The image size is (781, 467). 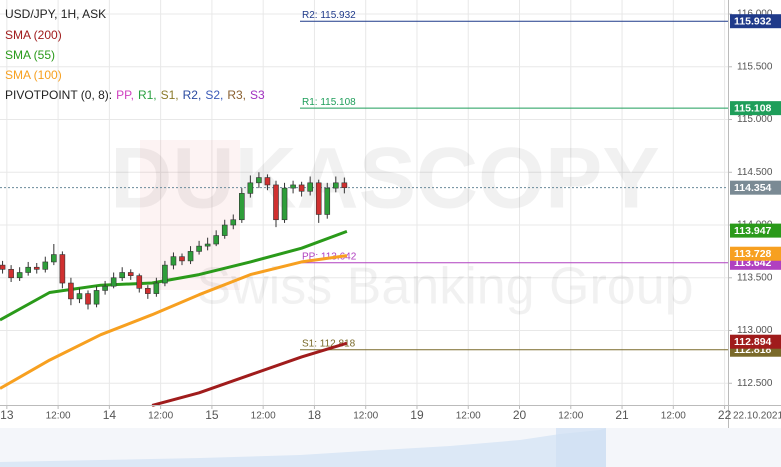 What do you see at coordinates (33, 35) in the screenshot?
I see `legend-entry: SMA (200)` at bounding box center [33, 35].